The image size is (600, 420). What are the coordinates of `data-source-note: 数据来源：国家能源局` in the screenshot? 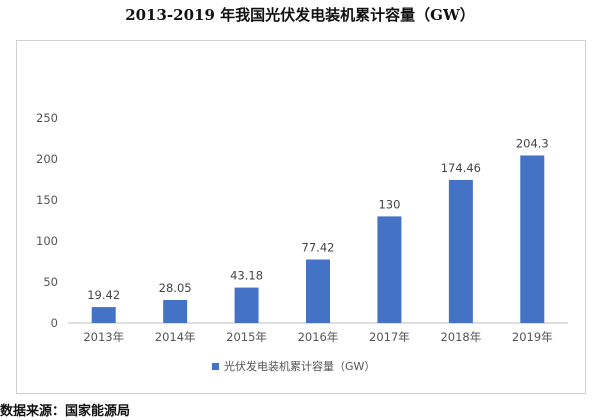 It's located at (65, 411).